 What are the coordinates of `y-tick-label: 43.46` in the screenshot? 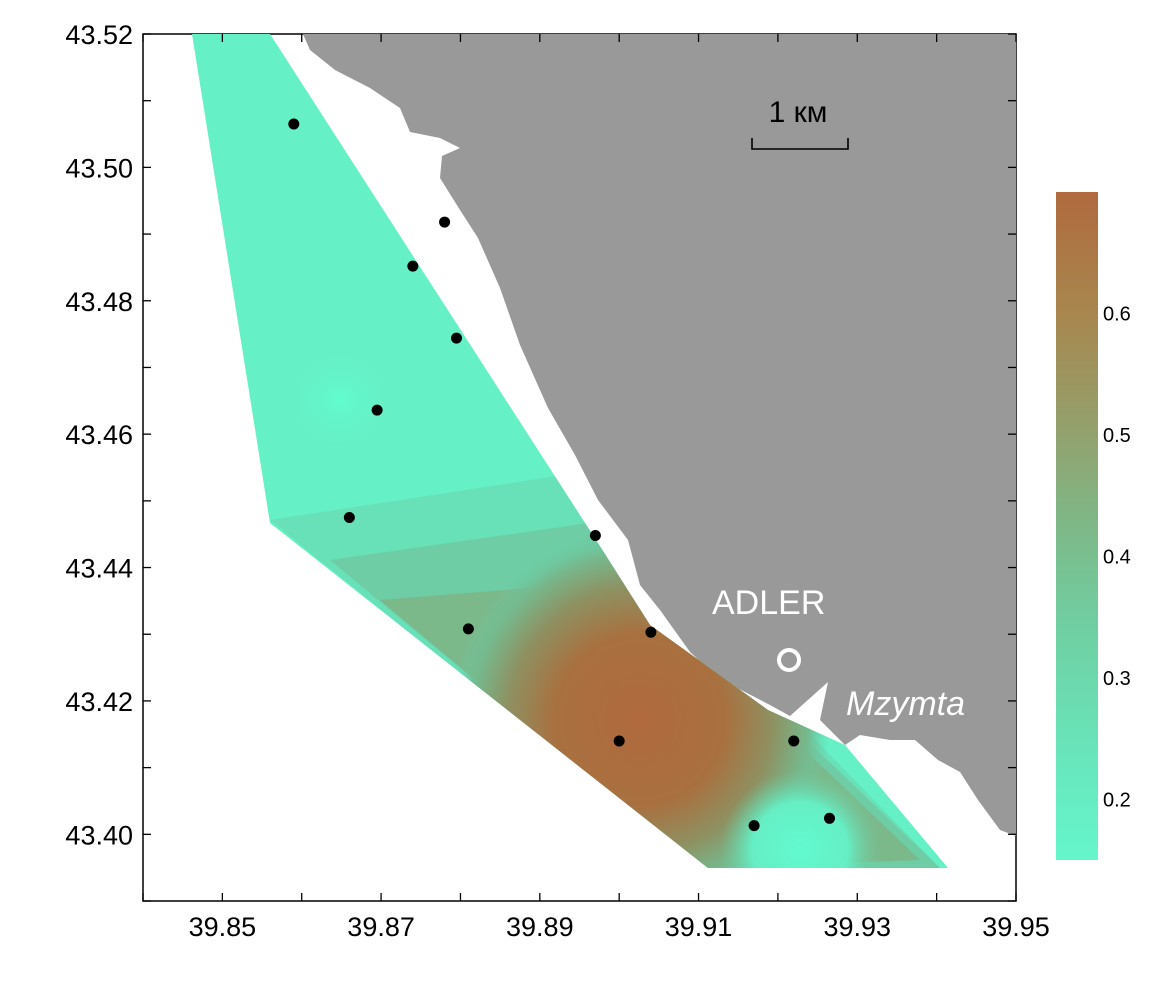 It's located at (99, 435).